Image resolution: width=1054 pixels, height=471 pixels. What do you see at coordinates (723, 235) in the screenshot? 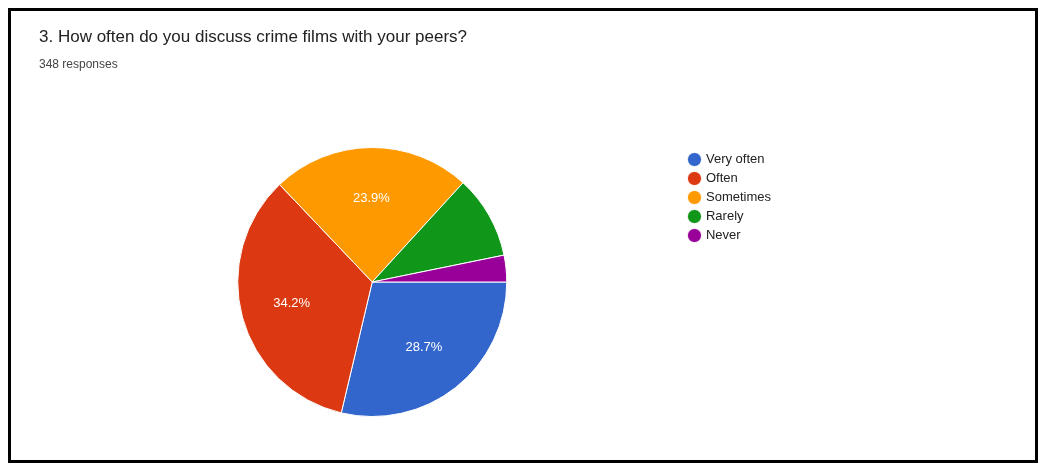
I see `legend-label: Never` at bounding box center [723, 235].